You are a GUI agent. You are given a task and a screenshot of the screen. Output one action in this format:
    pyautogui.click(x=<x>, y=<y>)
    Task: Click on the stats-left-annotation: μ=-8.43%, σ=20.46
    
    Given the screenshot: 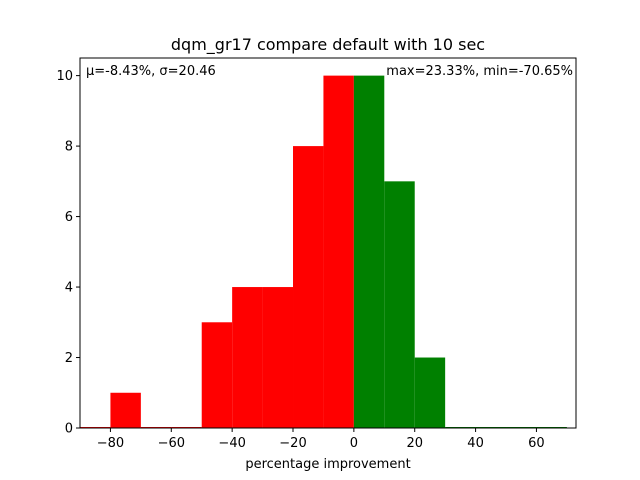 What is the action you would take?
    pyautogui.click(x=151, y=71)
    